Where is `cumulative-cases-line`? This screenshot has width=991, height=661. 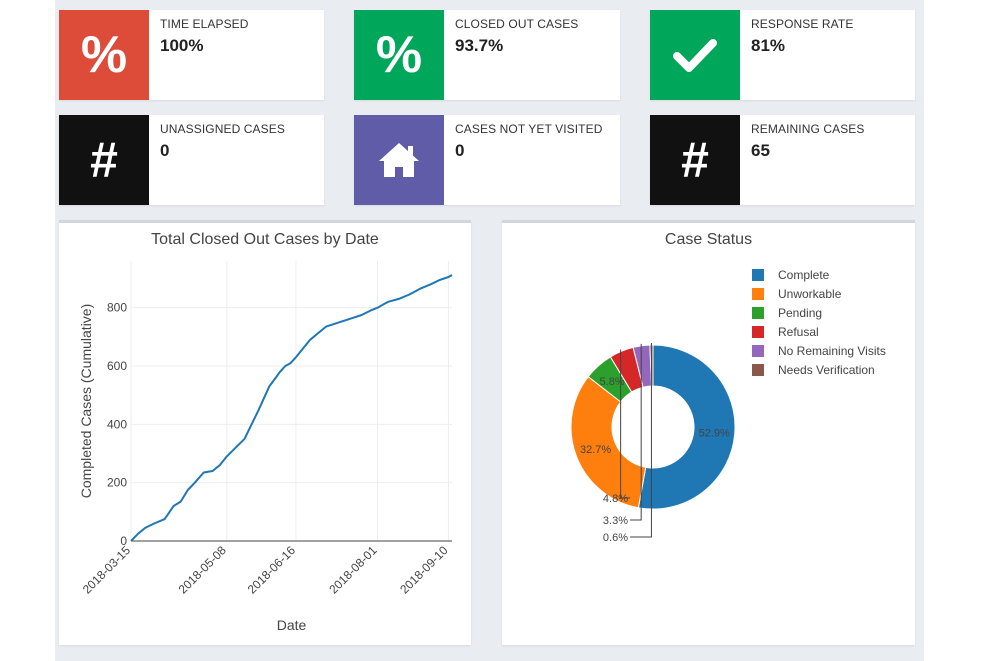 cumulative-cases-line is located at coordinates (291, 408).